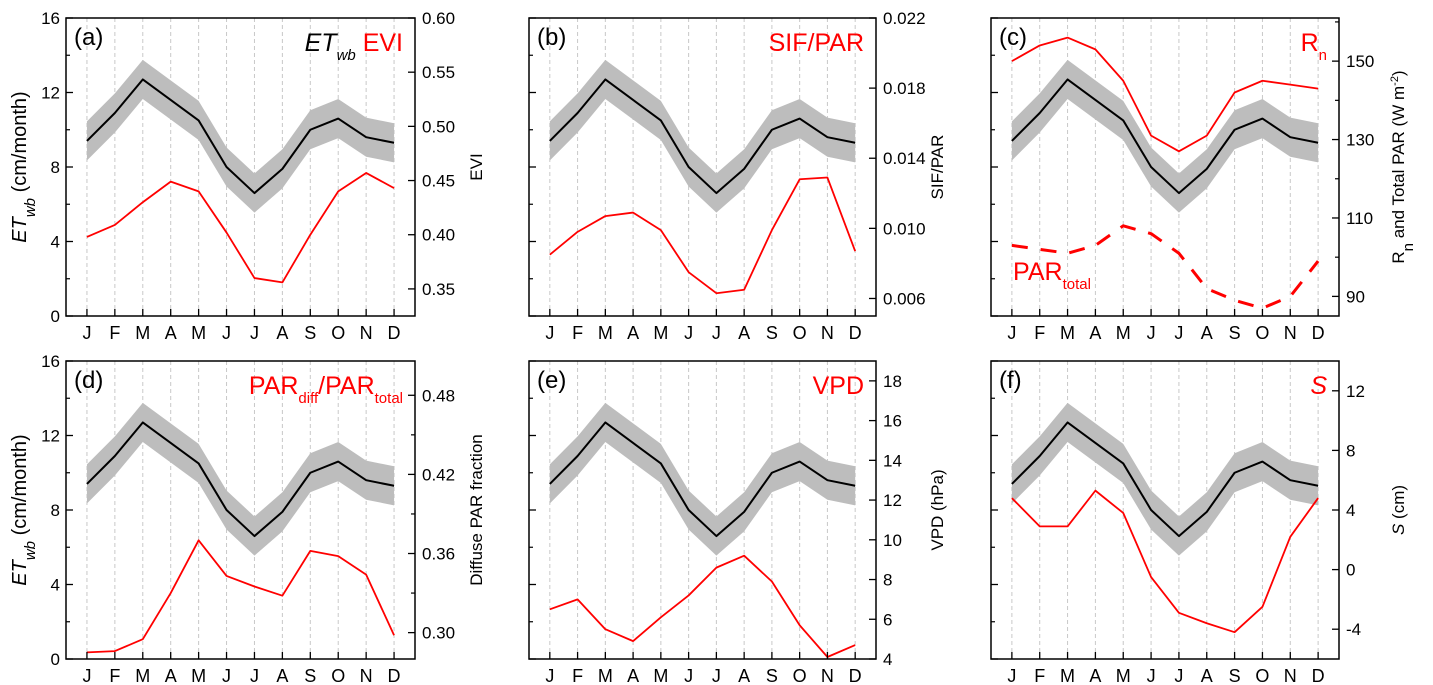  Describe the element at coordinates (904, 228) in the screenshot. I see `right-tick-label: 0.010` at that location.